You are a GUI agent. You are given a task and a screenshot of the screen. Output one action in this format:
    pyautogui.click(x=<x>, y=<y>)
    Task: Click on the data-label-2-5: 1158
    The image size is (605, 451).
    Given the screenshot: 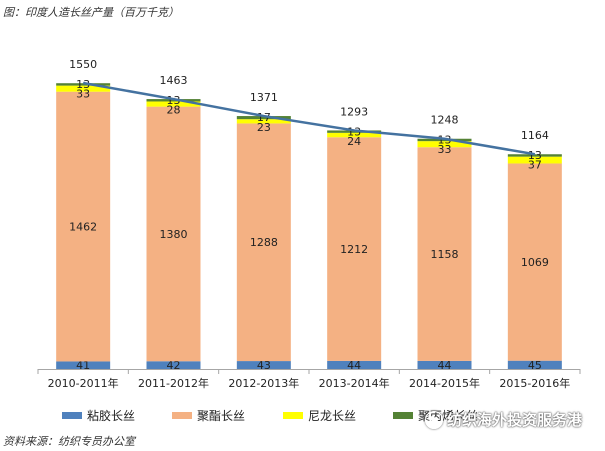 What is the action you would take?
    pyautogui.click(x=445, y=254)
    